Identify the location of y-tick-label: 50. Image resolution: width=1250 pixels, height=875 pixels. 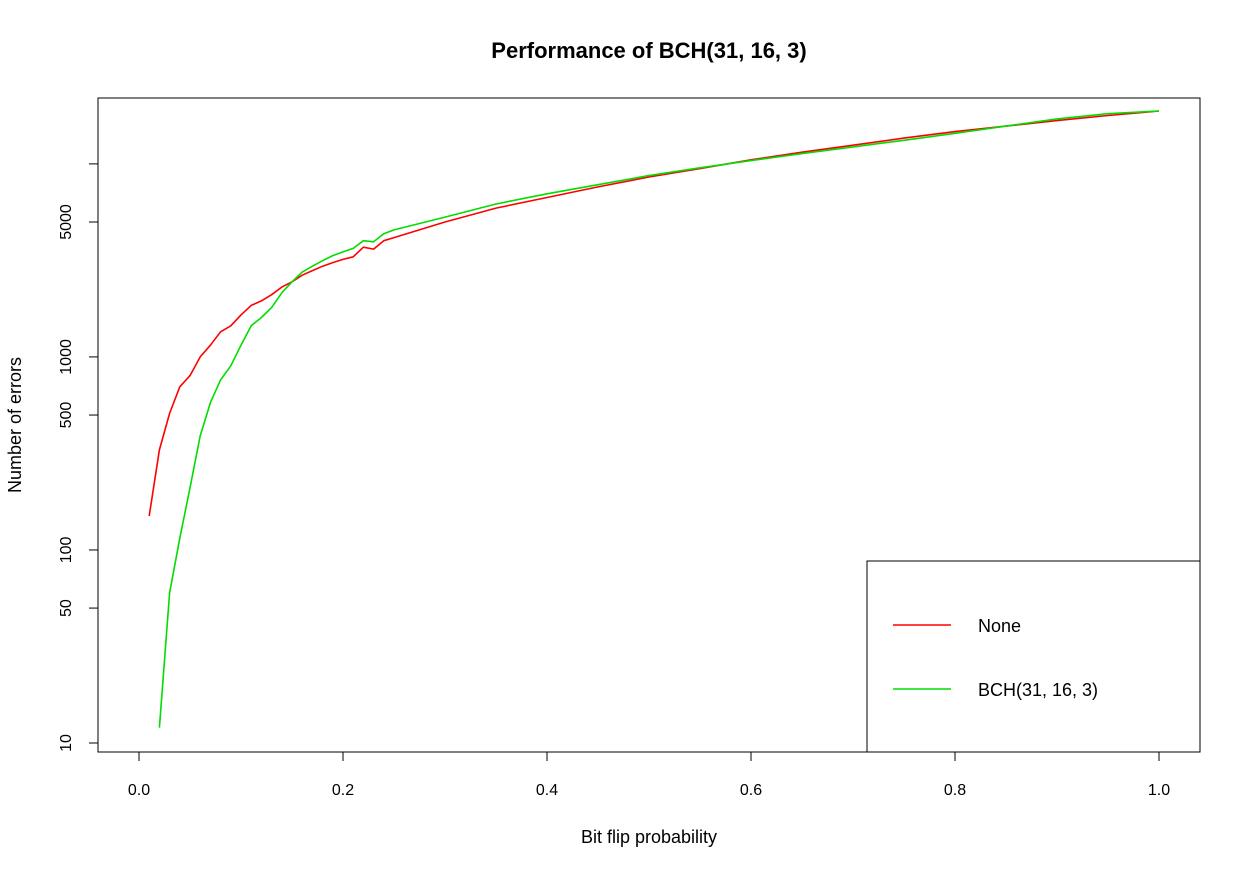
(66, 608).